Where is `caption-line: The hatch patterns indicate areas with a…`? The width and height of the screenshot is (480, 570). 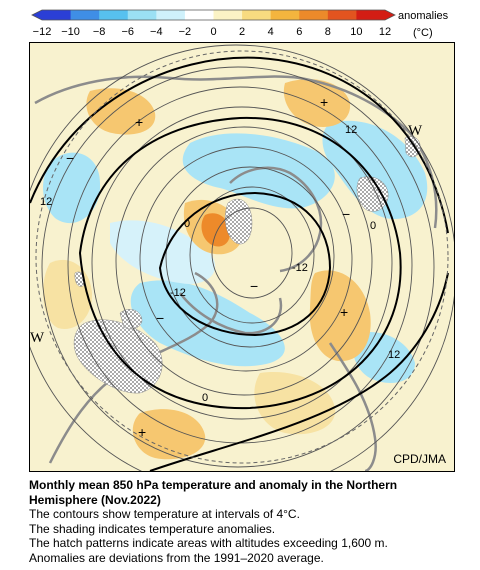
caption-line: The hatch patterns indicate areas with a… is located at coordinates (208, 543).